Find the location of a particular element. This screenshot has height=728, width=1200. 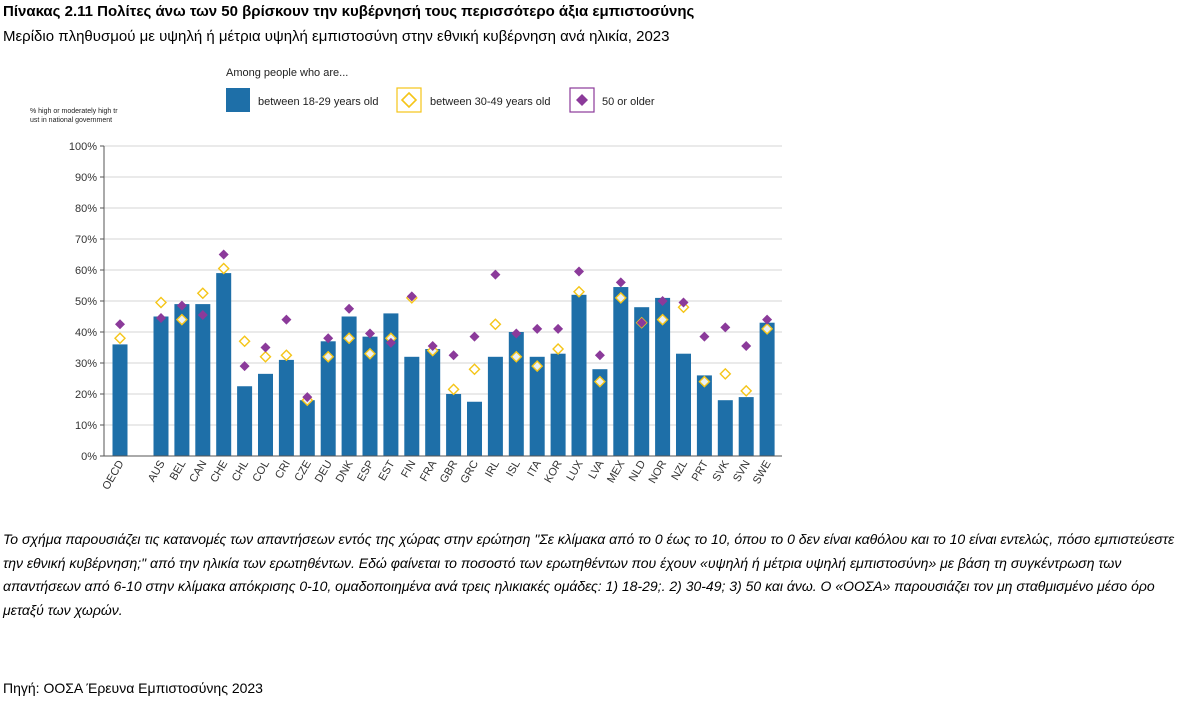

y-tick-label: 70% is located at coordinates (86, 240).